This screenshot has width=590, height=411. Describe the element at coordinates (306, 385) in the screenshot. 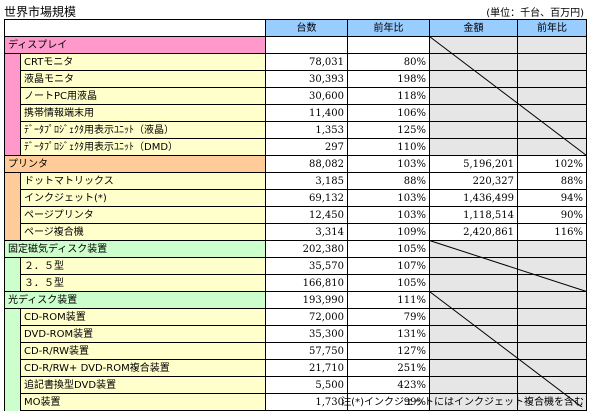

I see `item-units: 5,500` at that location.